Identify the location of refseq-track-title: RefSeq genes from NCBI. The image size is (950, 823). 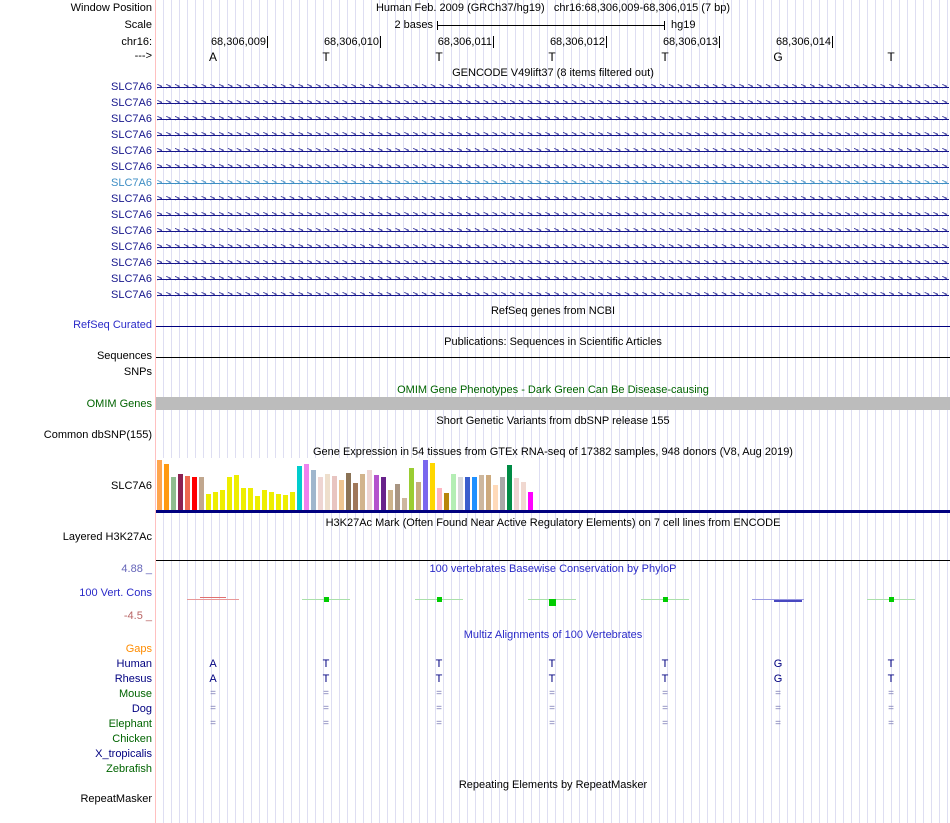
(553, 311).